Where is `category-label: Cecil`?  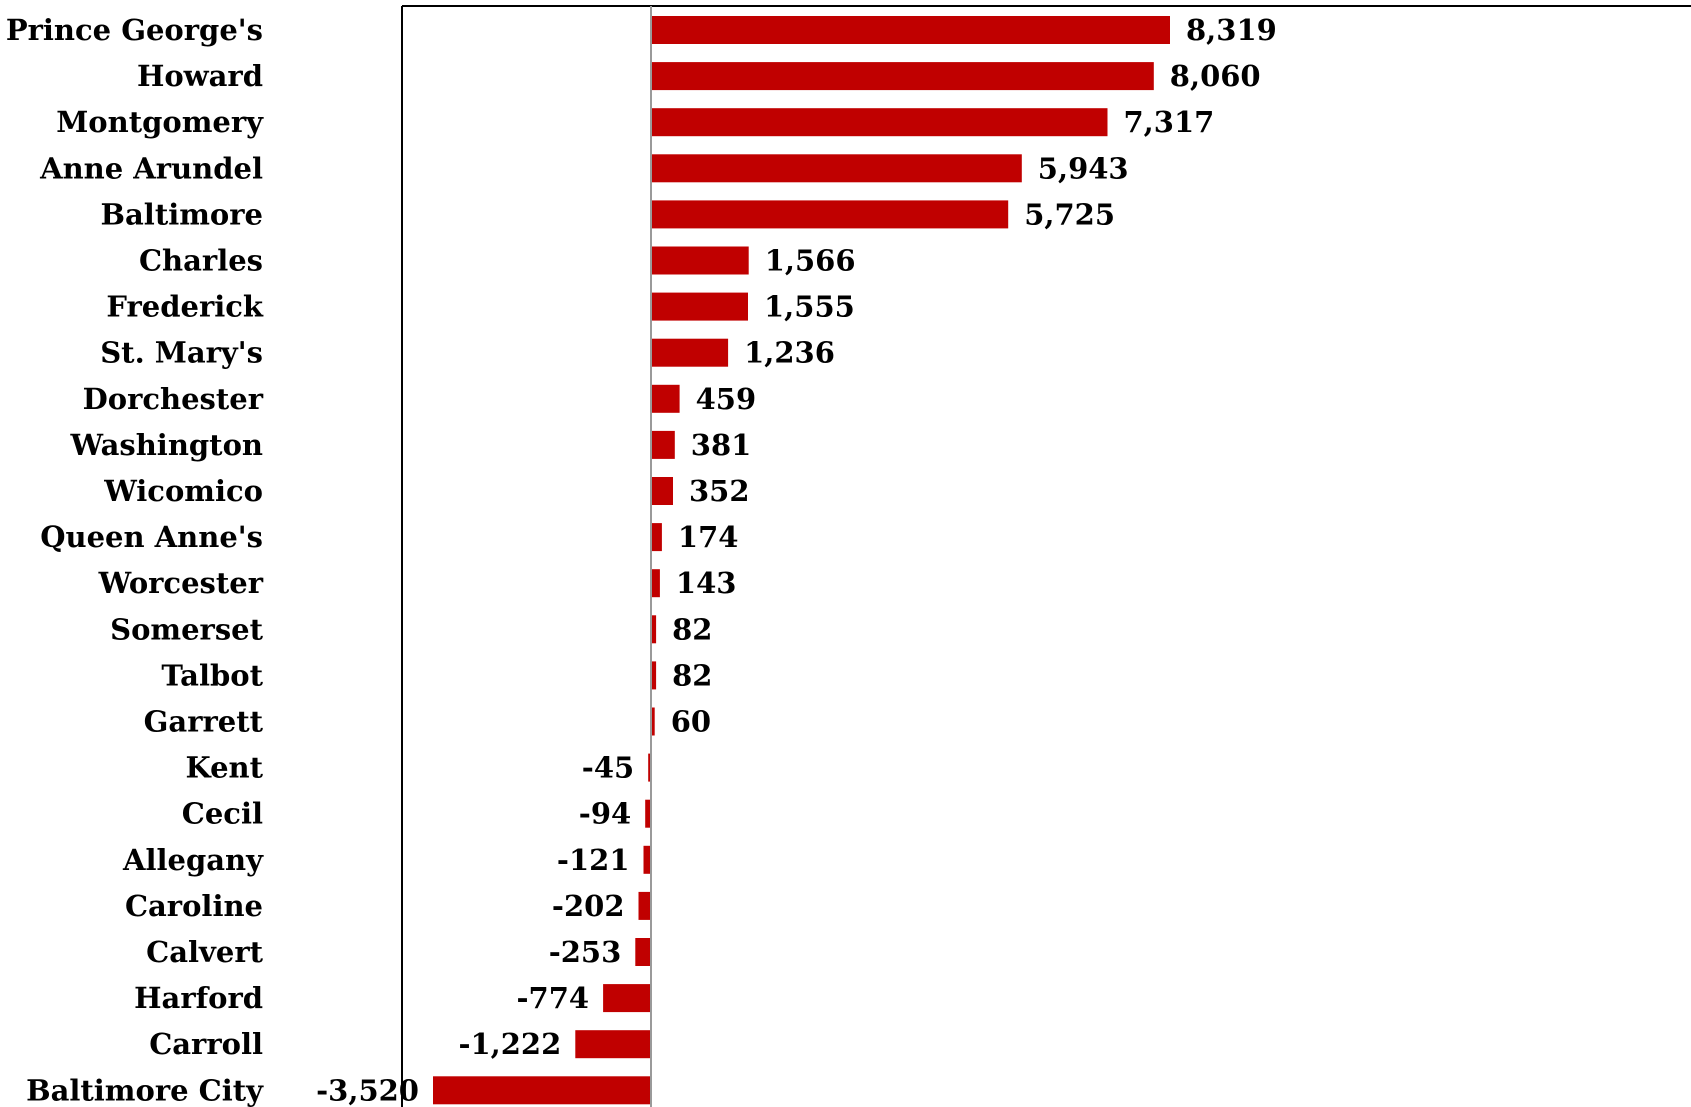 category-label: Cecil is located at coordinates (222, 814).